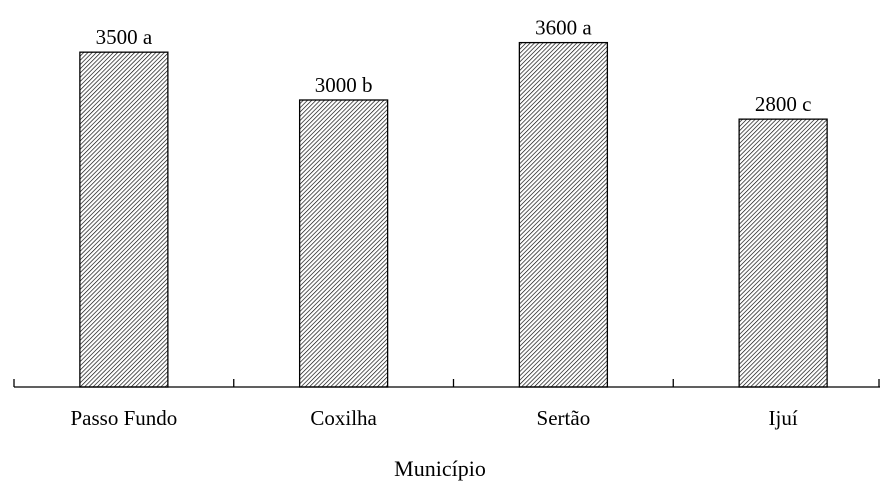 The height and width of the screenshot is (484, 880). Describe the element at coordinates (564, 418) in the screenshot. I see `x-tick-label: Sertão` at that location.